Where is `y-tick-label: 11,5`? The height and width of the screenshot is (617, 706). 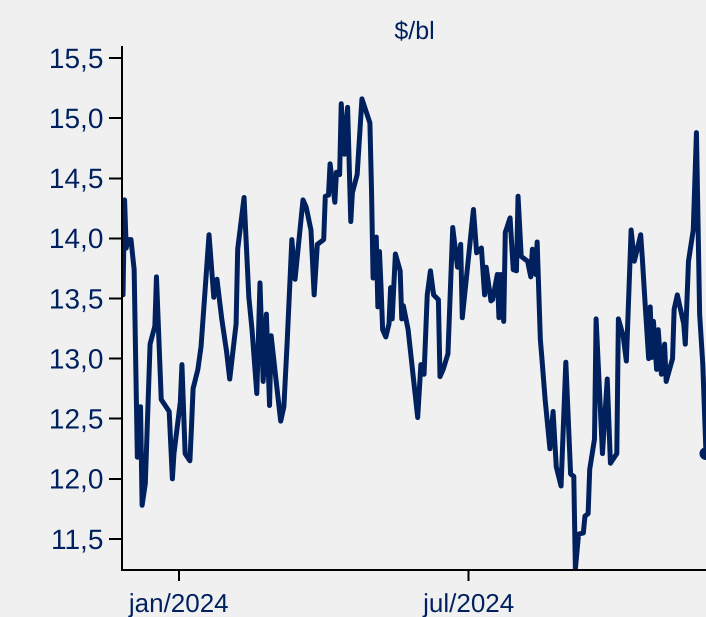
y-tick-label: 11,5 is located at coordinates (77, 539).